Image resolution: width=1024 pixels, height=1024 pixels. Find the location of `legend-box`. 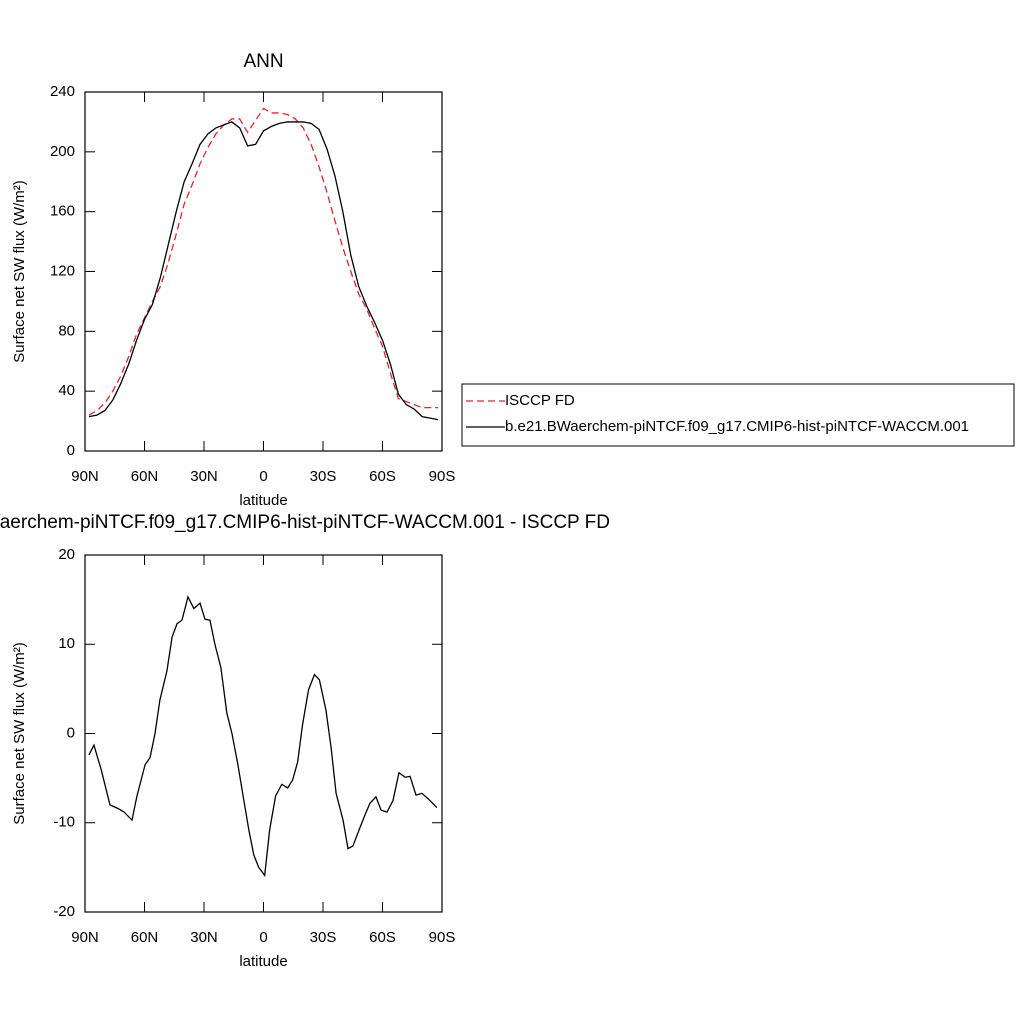

legend-box is located at coordinates (738, 415).